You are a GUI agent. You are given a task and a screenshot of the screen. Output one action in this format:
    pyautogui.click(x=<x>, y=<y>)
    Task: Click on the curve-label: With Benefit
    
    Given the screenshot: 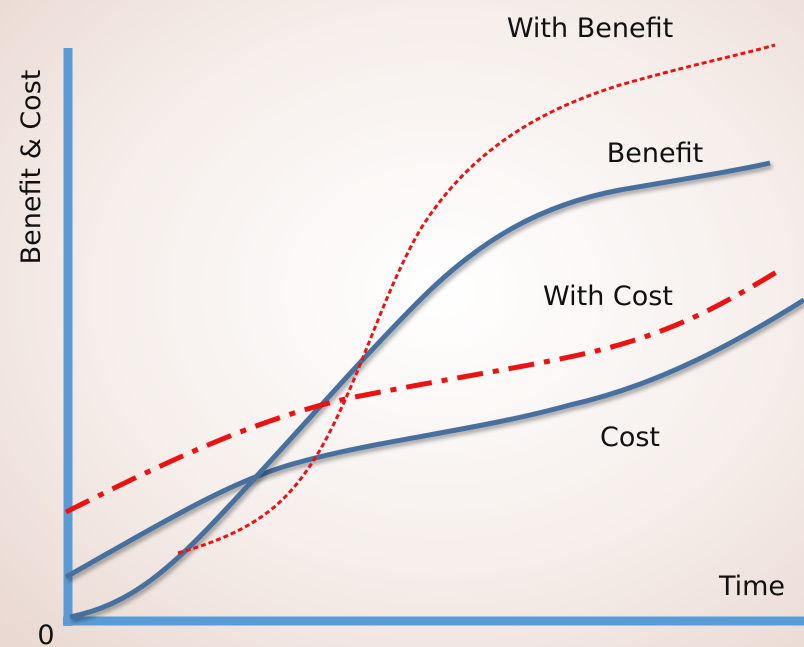 What is the action you would take?
    pyautogui.click(x=590, y=28)
    